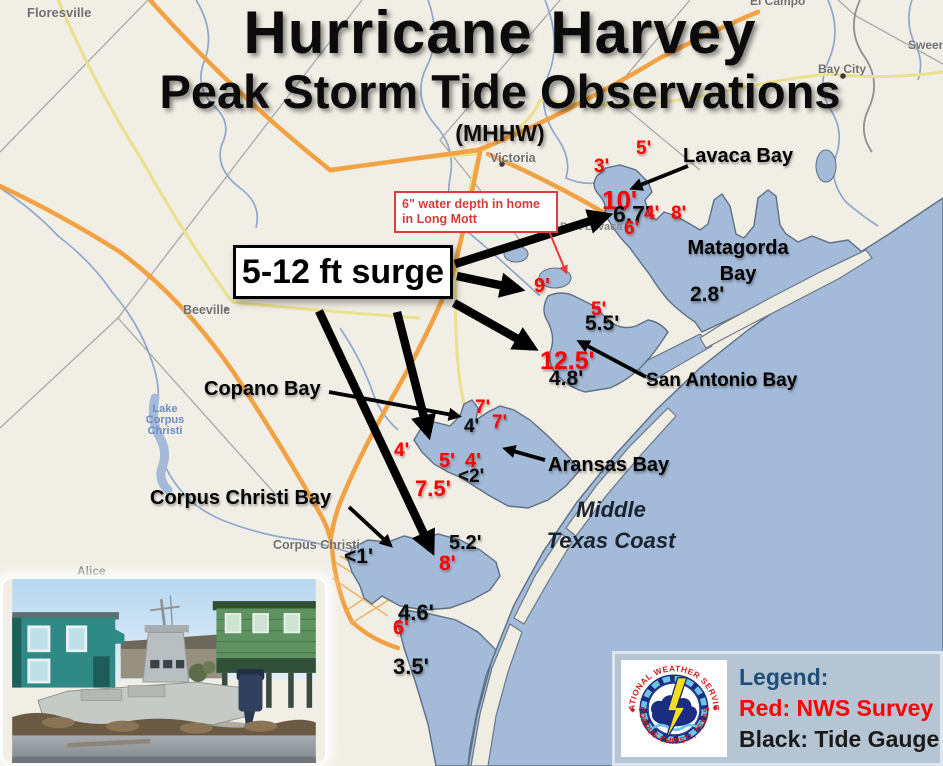  Describe the element at coordinates (433, 488) in the screenshot. I see `measurement-label: 7.5'` at that location.